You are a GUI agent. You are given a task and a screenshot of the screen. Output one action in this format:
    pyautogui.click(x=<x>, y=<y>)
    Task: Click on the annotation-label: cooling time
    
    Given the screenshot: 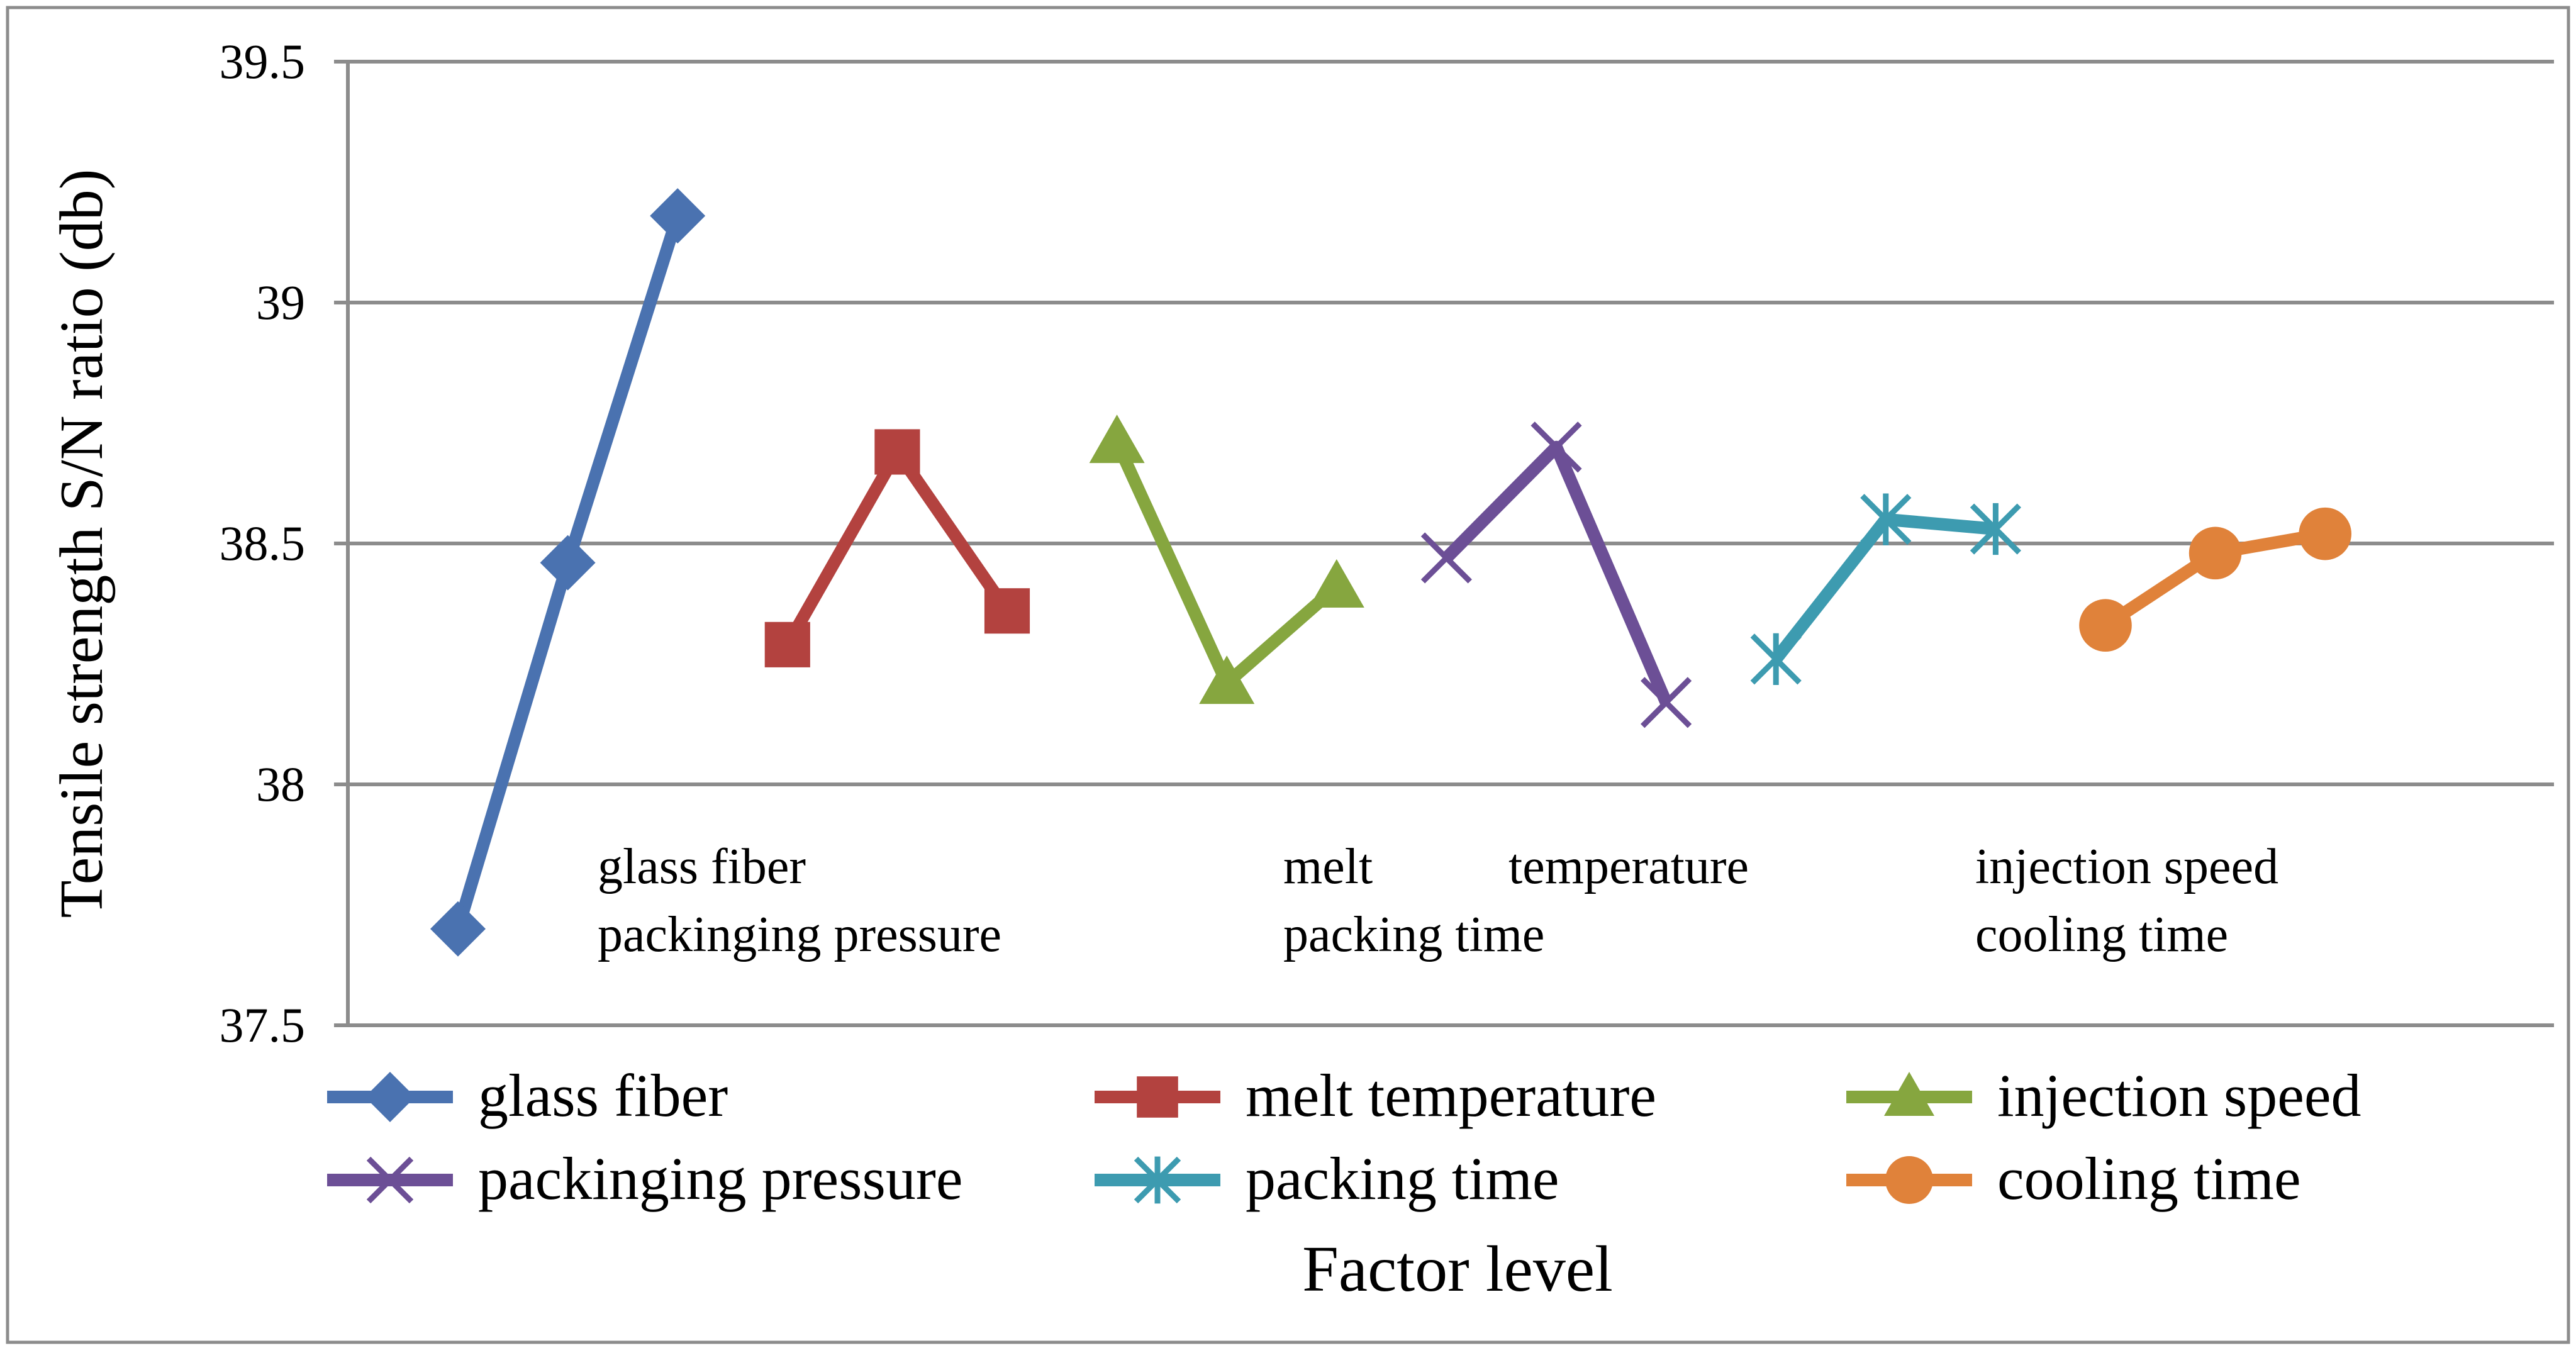 What is the action you would take?
    pyautogui.click(x=2101, y=935)
    